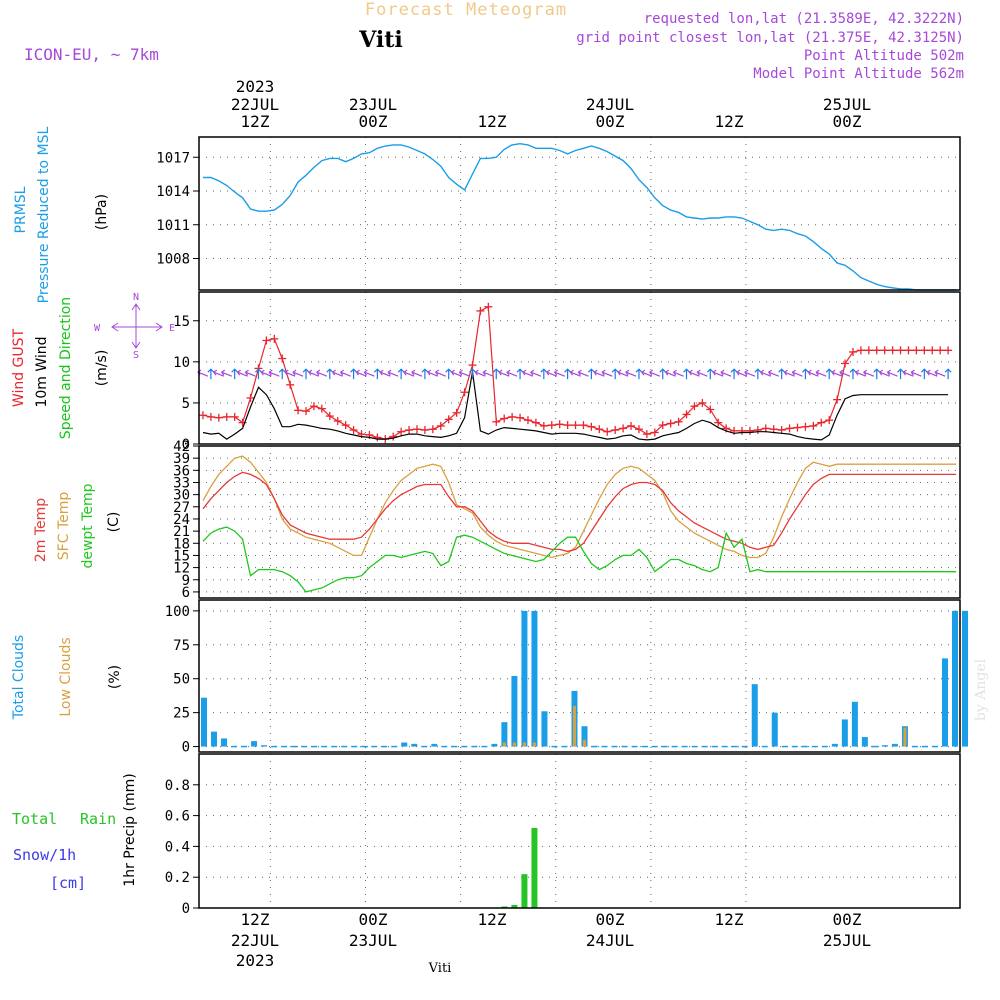  What do you see at coordinates (102, 368) in the screenshot?
I see `wind-unit-label: (m/s)` at bounding box center [102, 368].